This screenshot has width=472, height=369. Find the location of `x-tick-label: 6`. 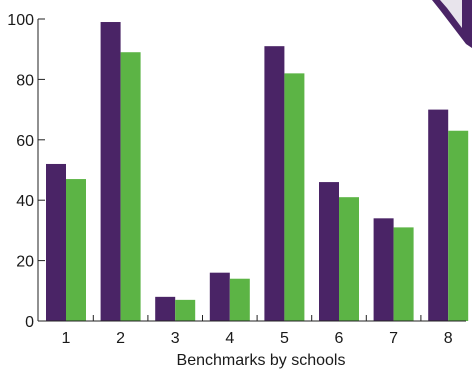

x-tick-label: 6 is located at coordinates (339, 338).